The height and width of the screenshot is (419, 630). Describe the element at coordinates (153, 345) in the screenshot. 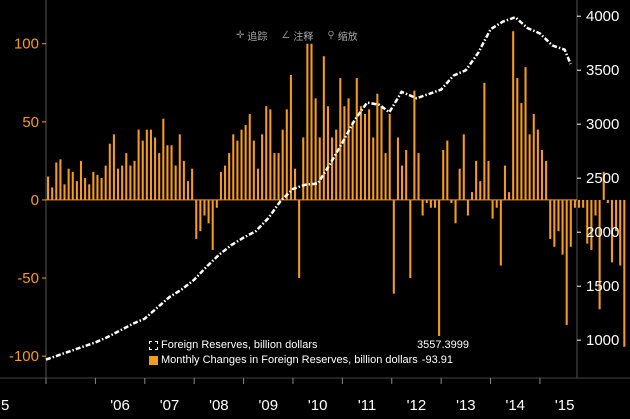

I see `legend-swatch-reserves` at that location.